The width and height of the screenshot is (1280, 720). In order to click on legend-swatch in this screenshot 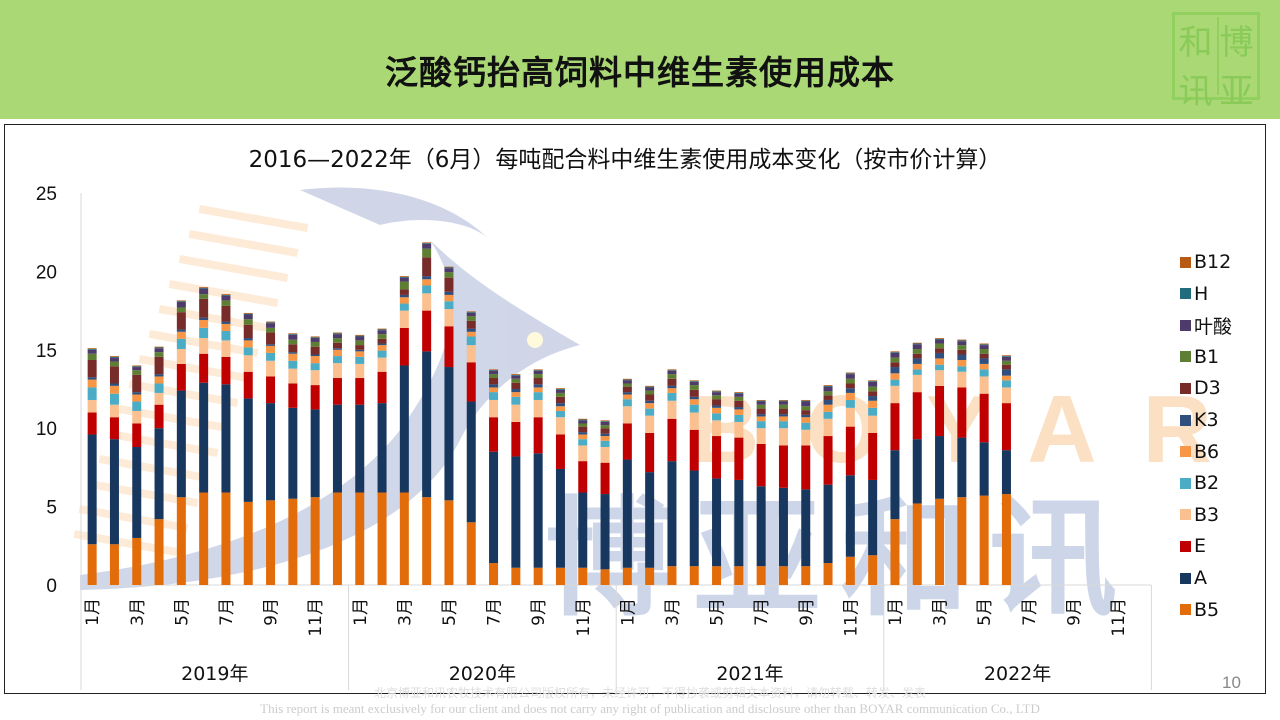, I will do `click(1185, 515)`.